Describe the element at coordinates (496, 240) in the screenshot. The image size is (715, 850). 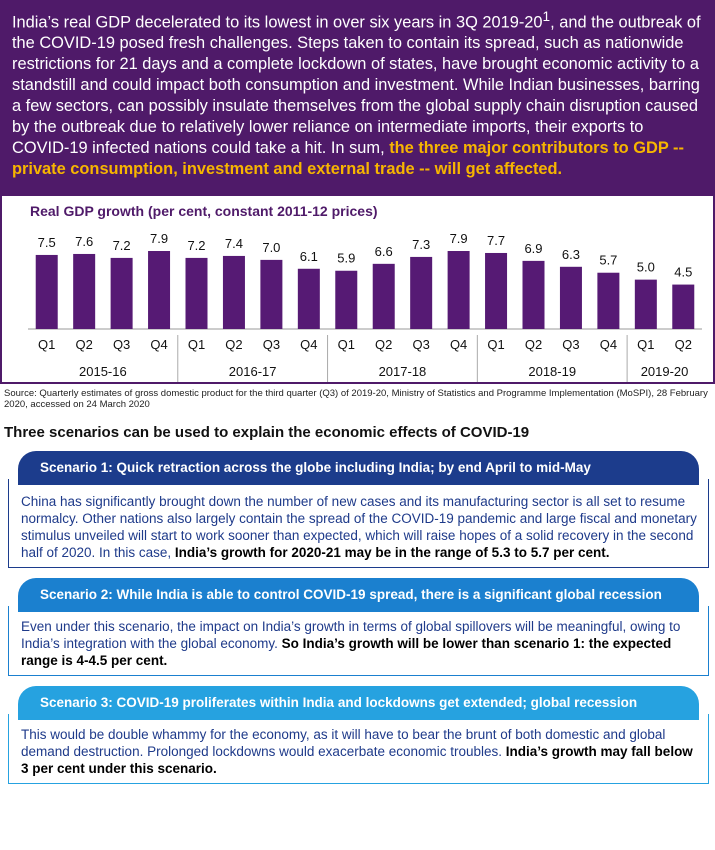
I see `data-label: 7.7` at that location.